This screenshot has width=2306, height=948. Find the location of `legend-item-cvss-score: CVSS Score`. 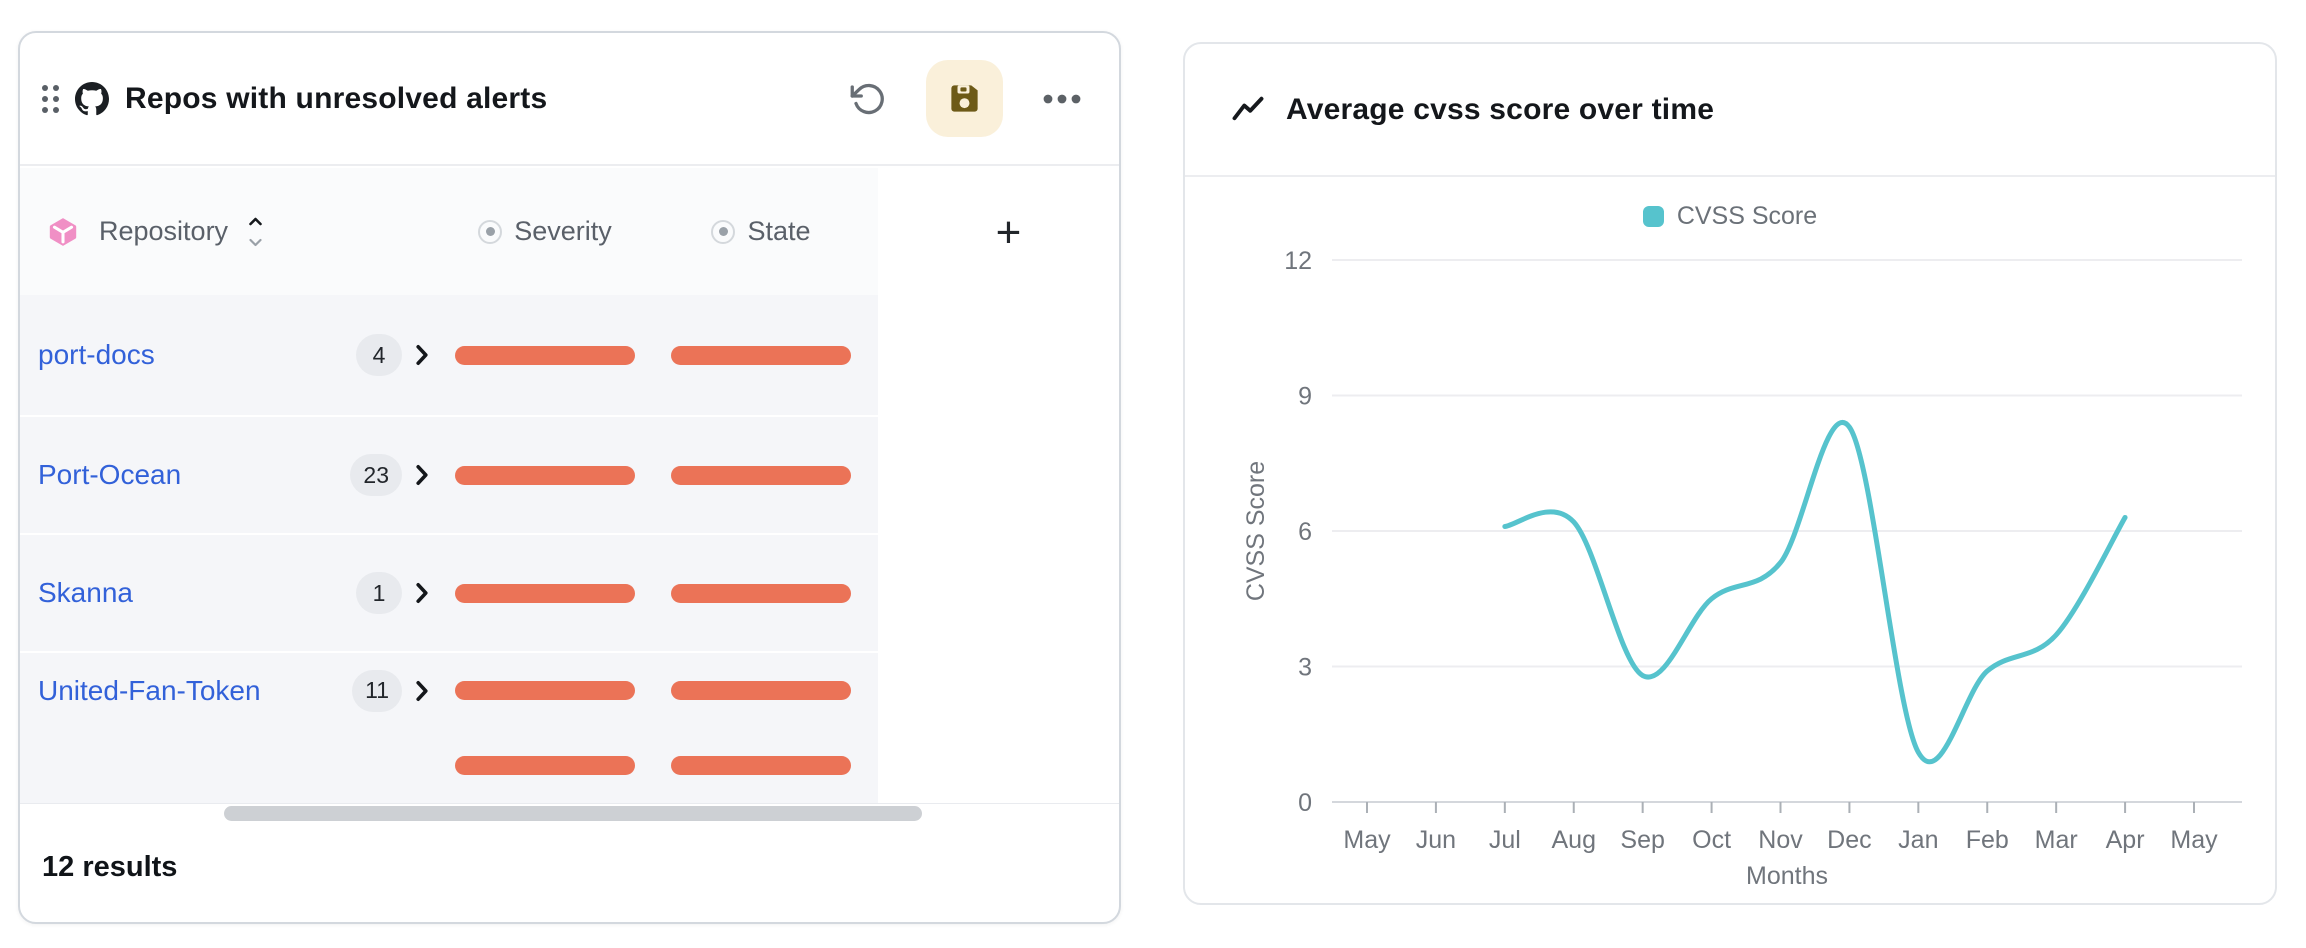

legend-item-cvss-score: CVSS Score is located at coordinates (1730, 216).